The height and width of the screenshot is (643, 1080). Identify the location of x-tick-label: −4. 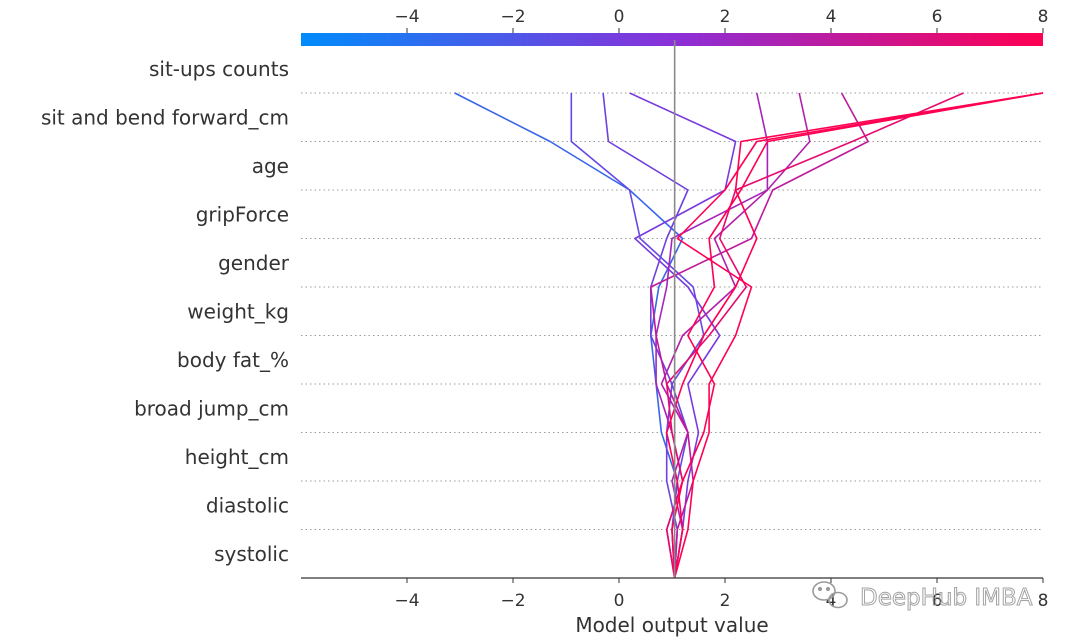
(406, 601).